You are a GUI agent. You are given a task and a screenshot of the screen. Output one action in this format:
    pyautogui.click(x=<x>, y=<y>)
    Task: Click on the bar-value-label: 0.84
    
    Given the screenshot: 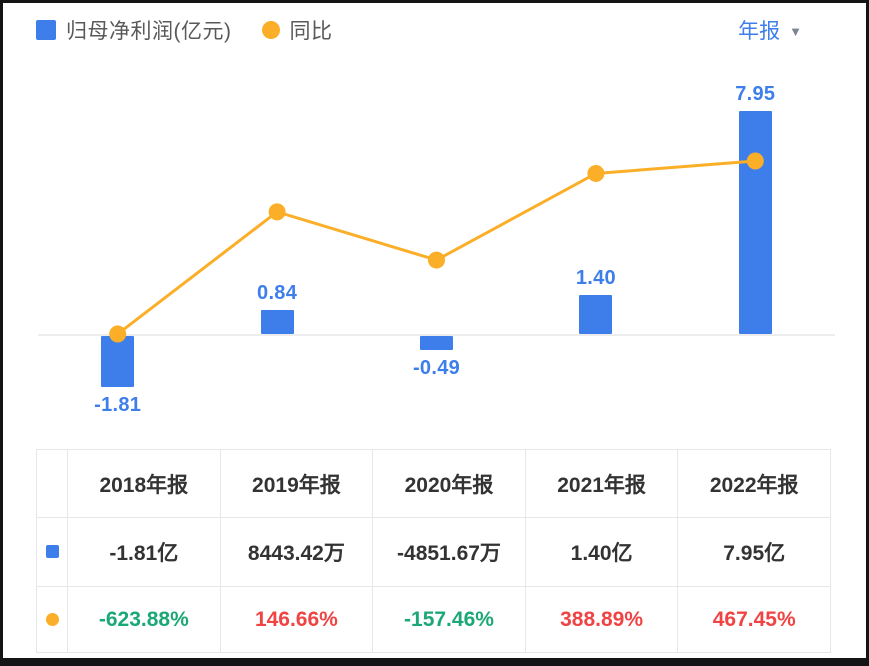 What is the action you would take?
    pyautogui.click(x=277, y=293)
    